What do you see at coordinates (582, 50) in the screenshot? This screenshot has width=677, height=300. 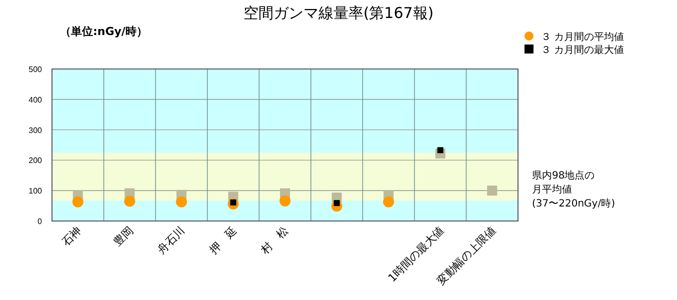 I see `legend-label: ３ カ月間の最大値` at bounding box center [582, 50].